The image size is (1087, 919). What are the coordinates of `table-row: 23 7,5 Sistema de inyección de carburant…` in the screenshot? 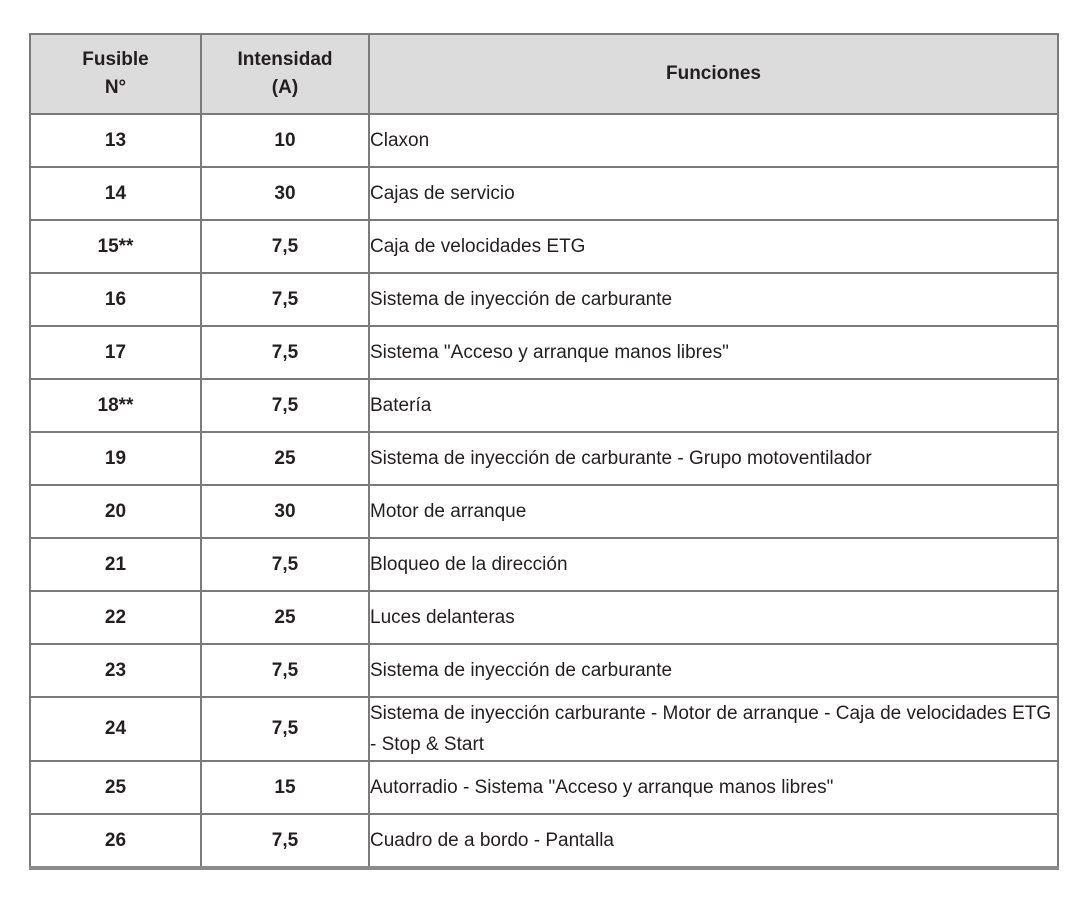 It's located at (544, 670).